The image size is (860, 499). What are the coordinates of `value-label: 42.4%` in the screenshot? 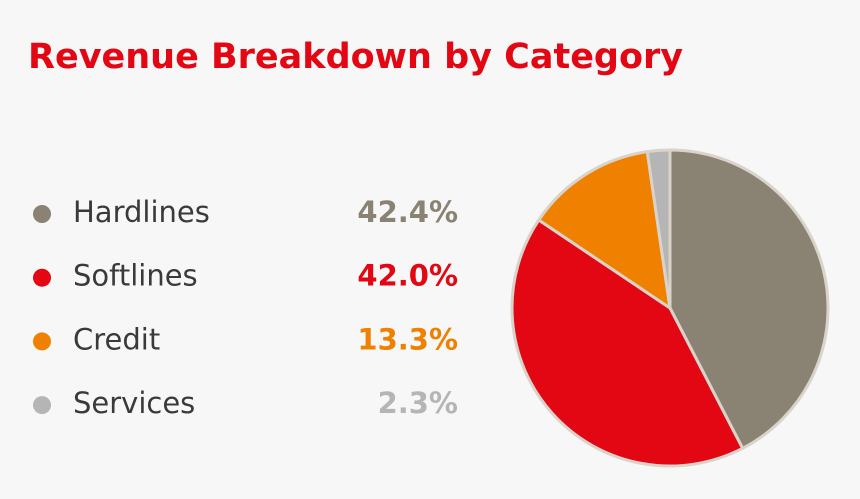 It's located at (407, 212).